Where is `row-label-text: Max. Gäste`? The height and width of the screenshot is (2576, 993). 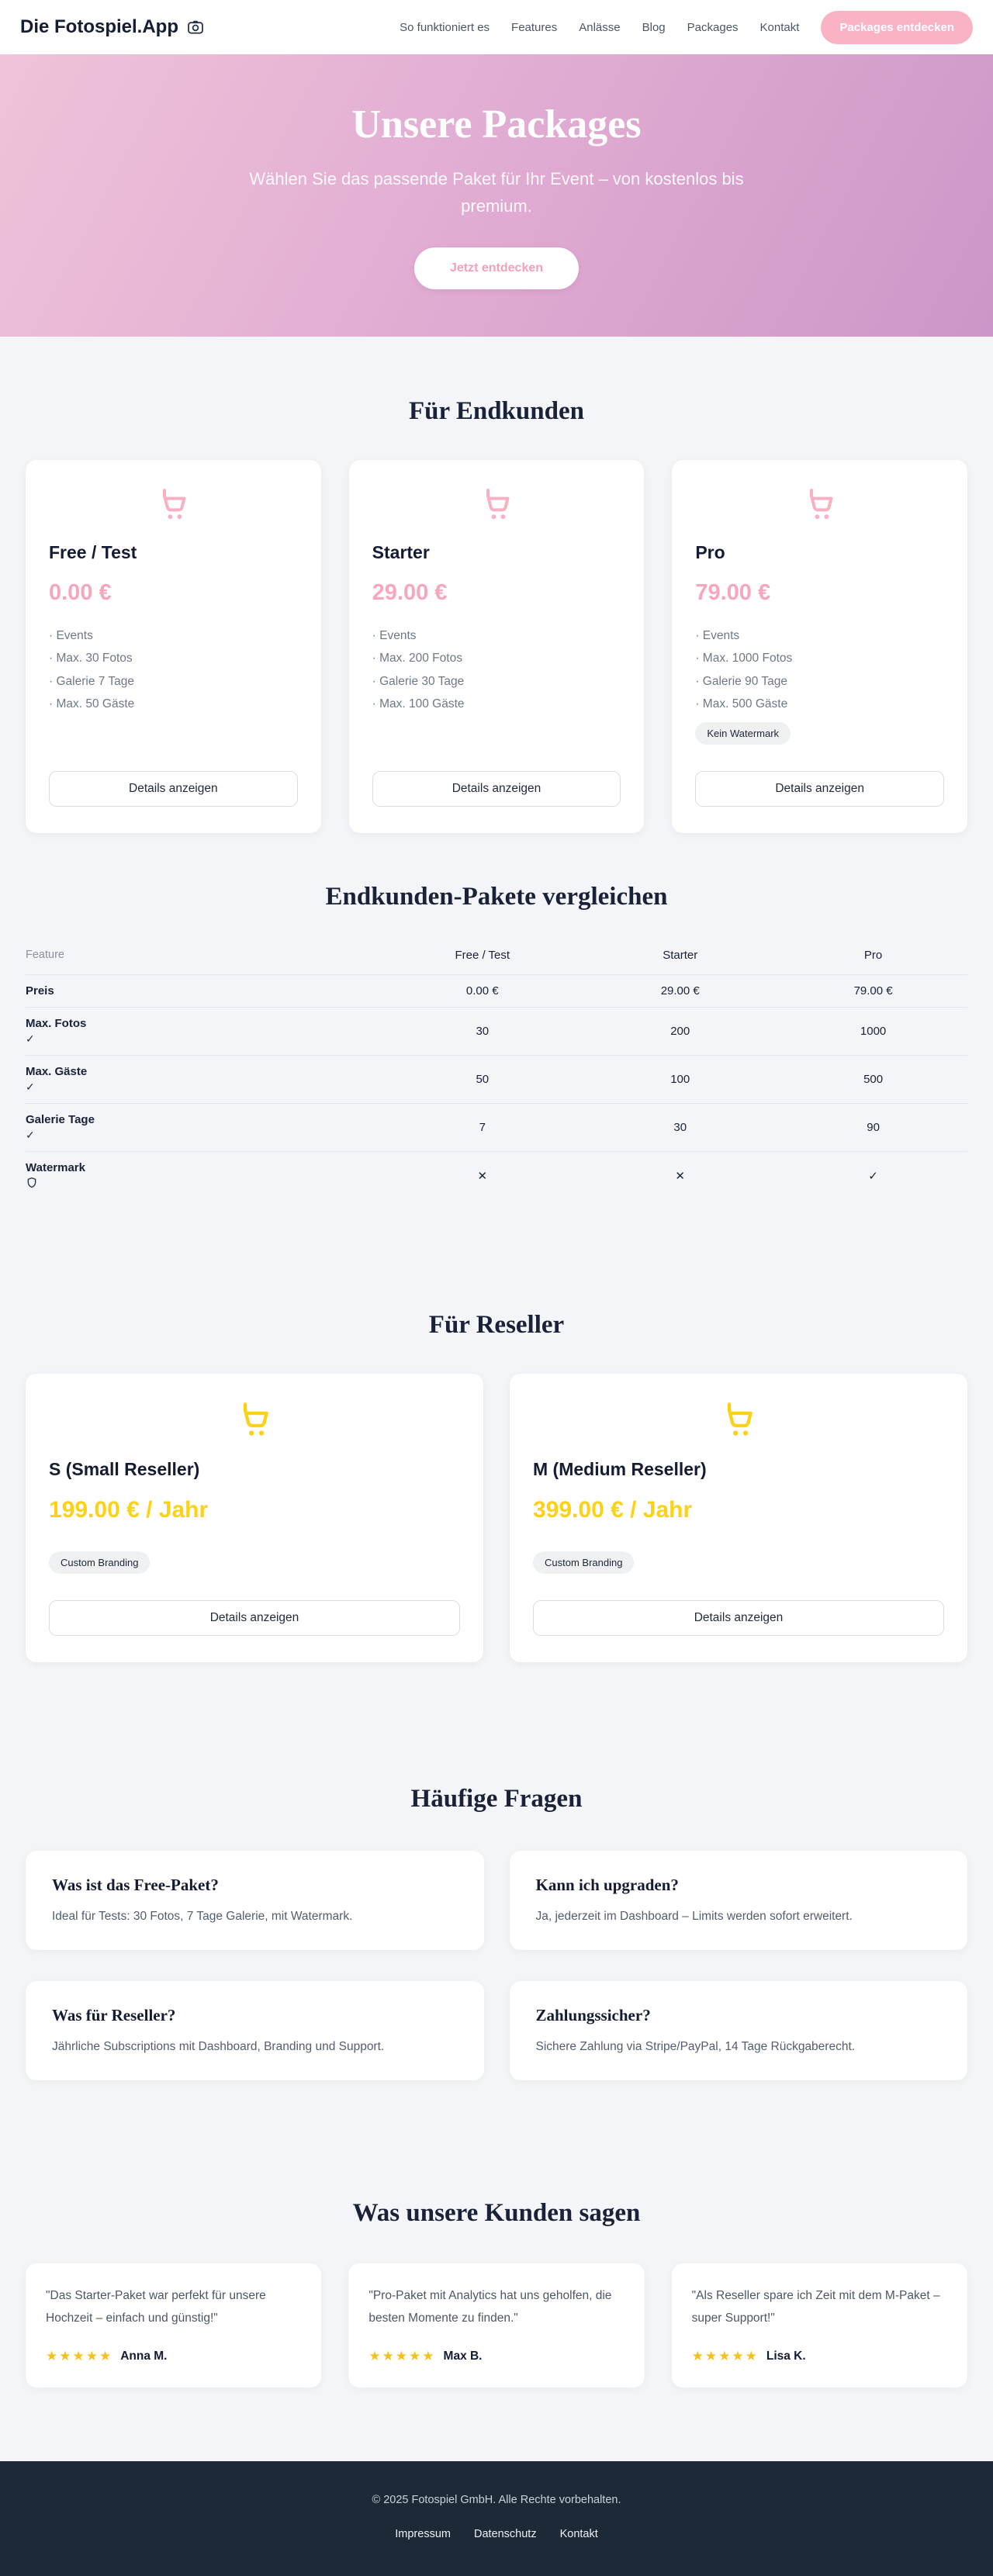 row-label-text: Max. Gäste is located at coordinates (57, 1071).